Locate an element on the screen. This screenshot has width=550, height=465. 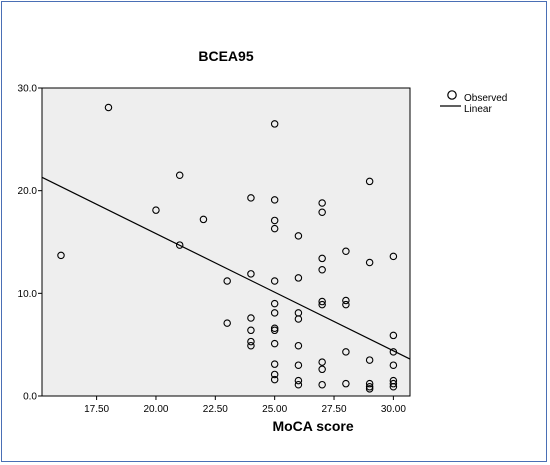
x-tick-label: 30.00 is located at coordinates (393, 409).